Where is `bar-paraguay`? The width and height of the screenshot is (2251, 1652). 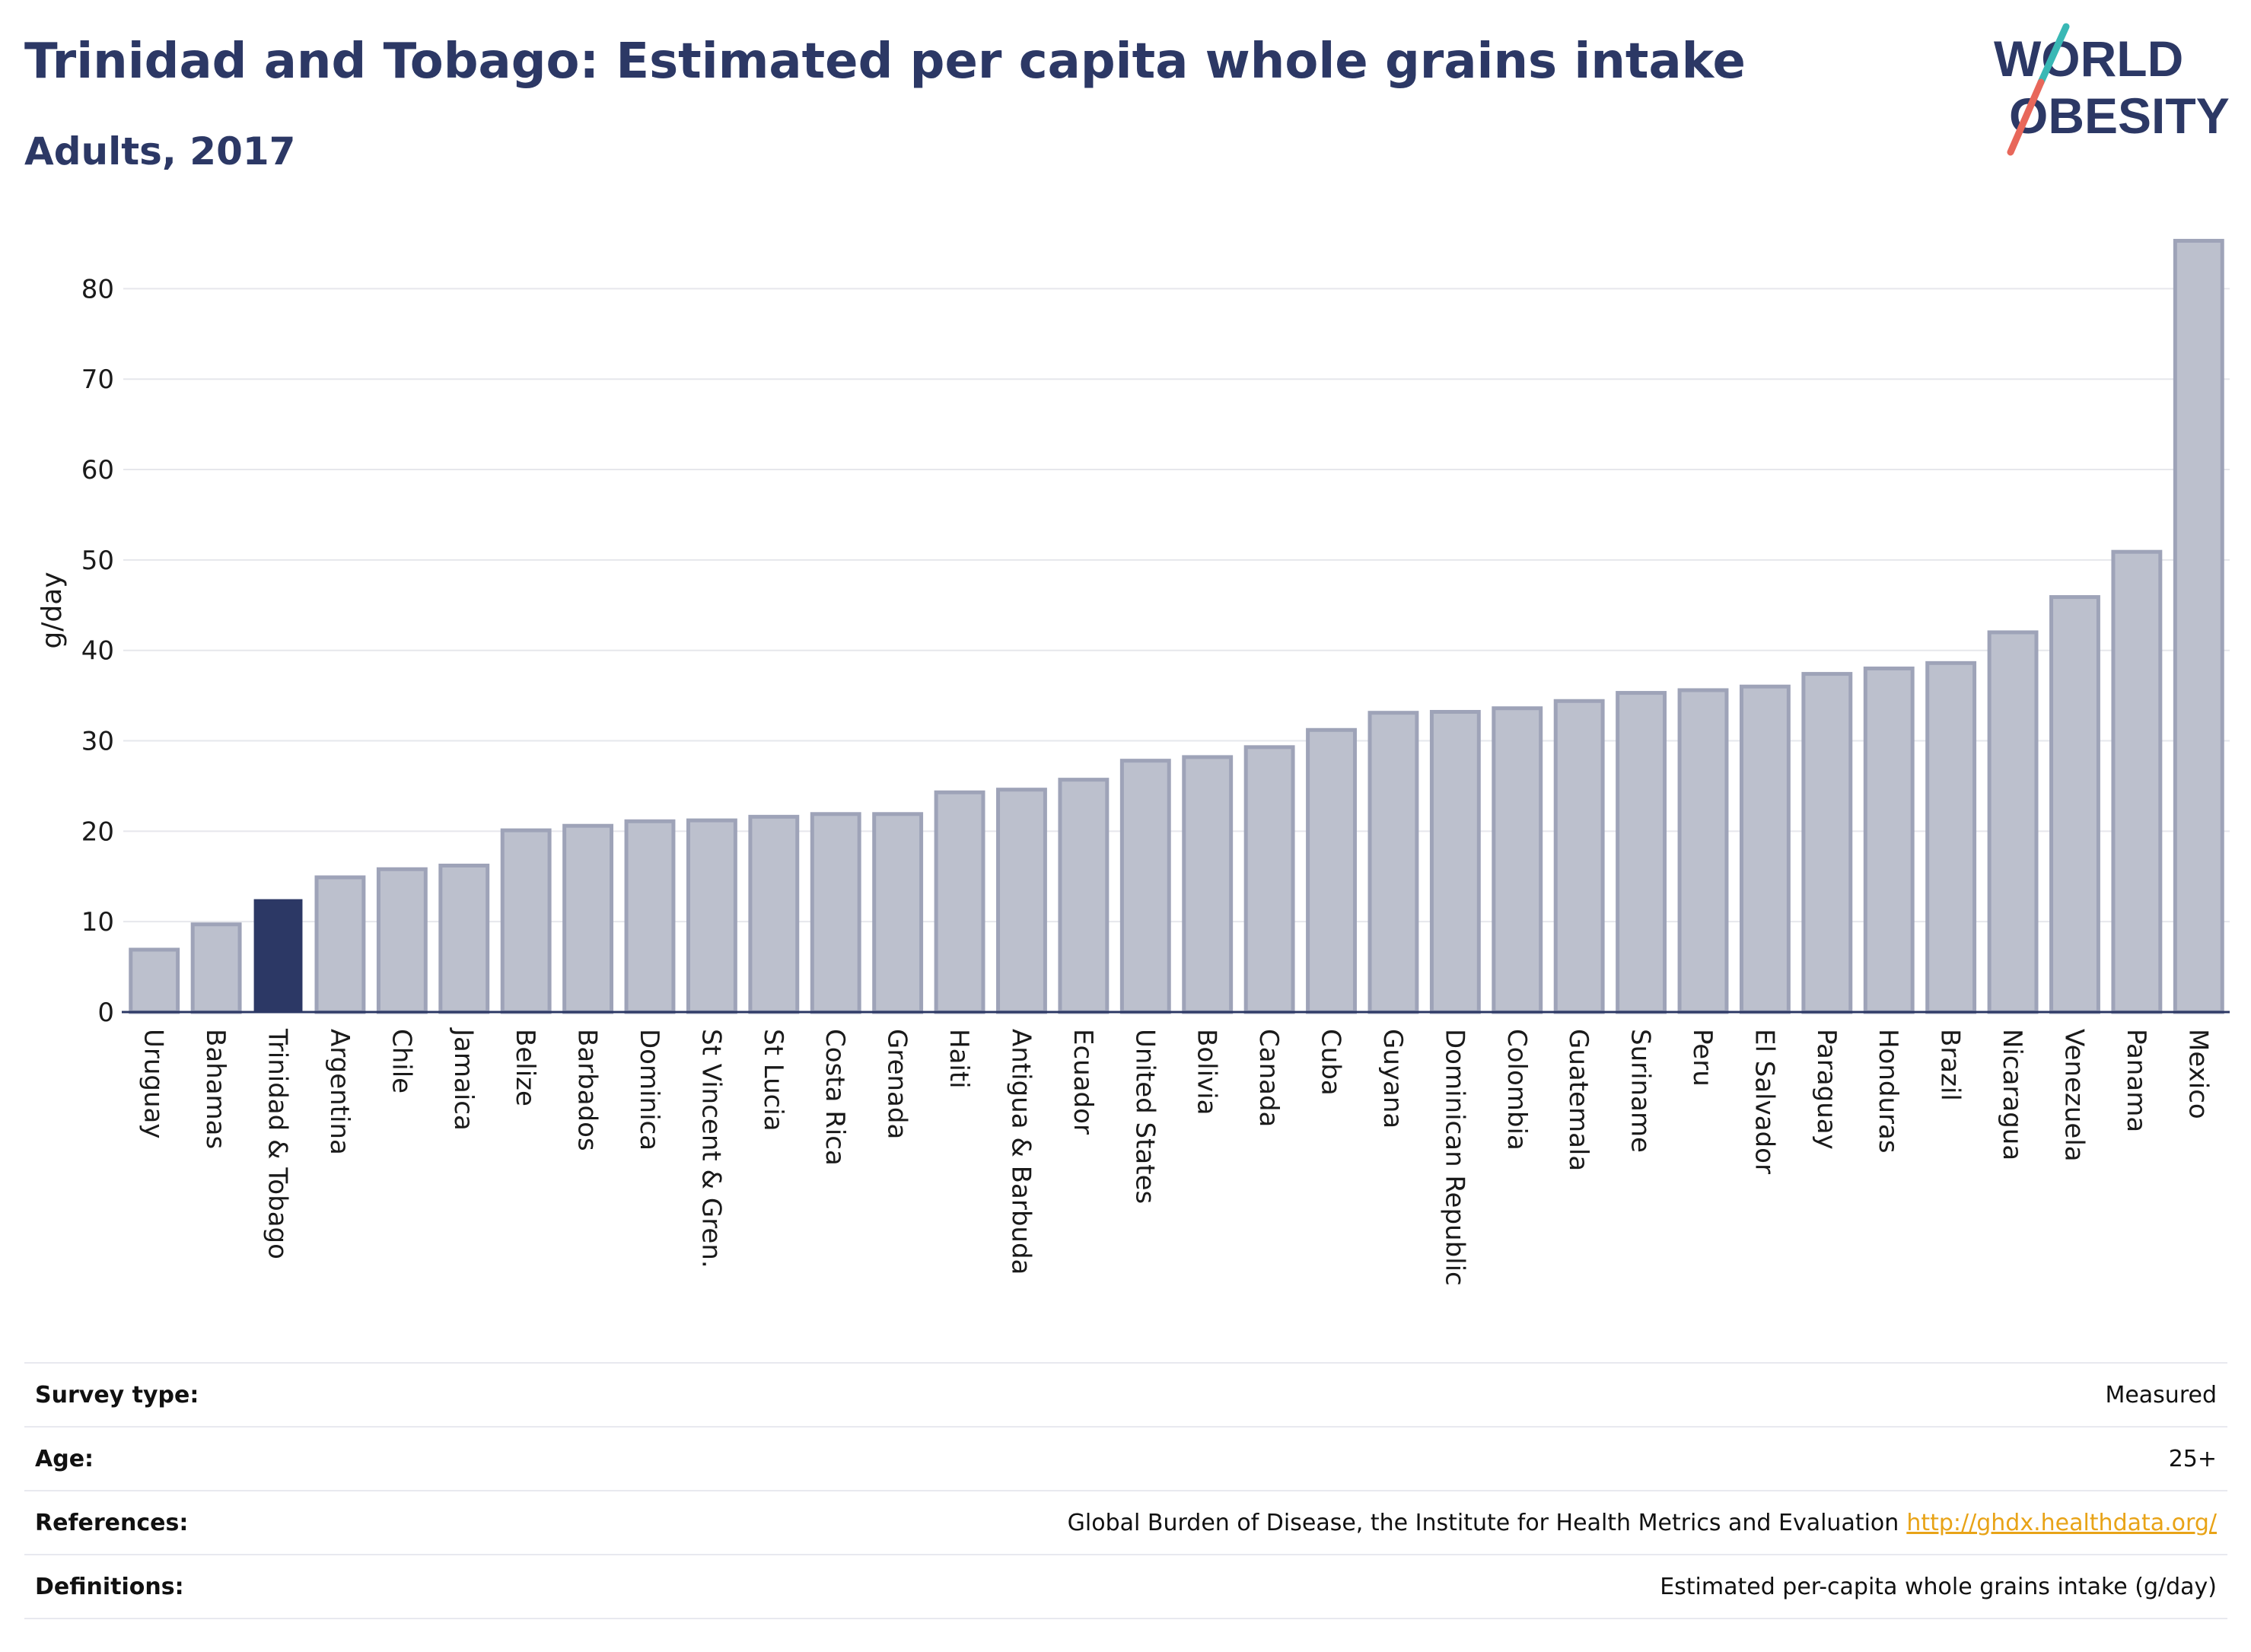 bar-paraguay is located at coordinates (1827, 843).